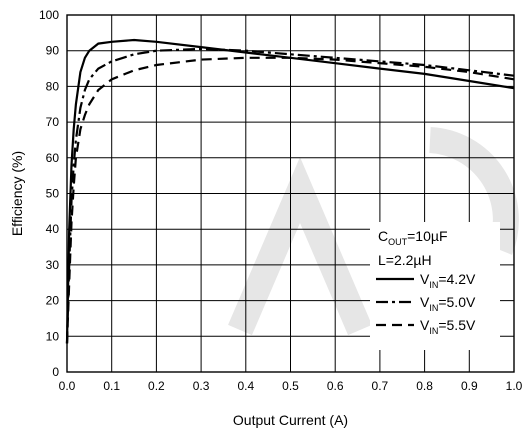  Describe the element at coordinates (53, 301) in the screenshot. I see `y-tick-label: 20` at that location.